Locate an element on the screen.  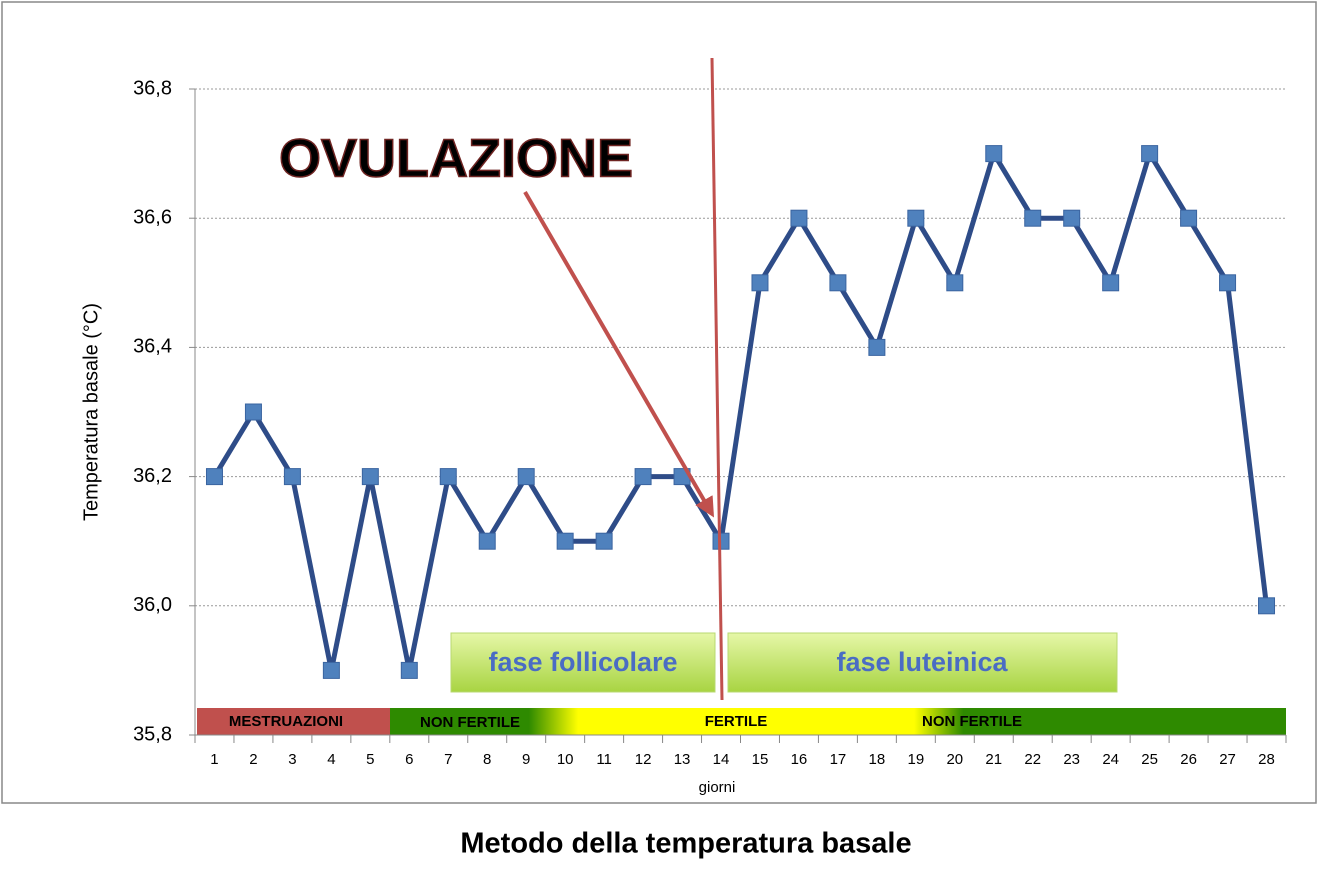
x-tick-label: 10 is located at coordinates (565, 759).